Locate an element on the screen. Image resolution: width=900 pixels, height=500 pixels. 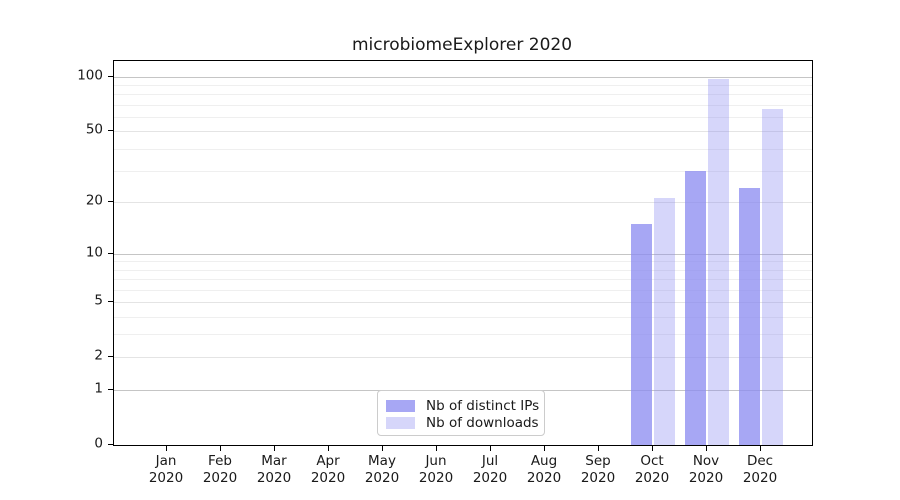
x-tick-sep is located at coordinates (598, 448).